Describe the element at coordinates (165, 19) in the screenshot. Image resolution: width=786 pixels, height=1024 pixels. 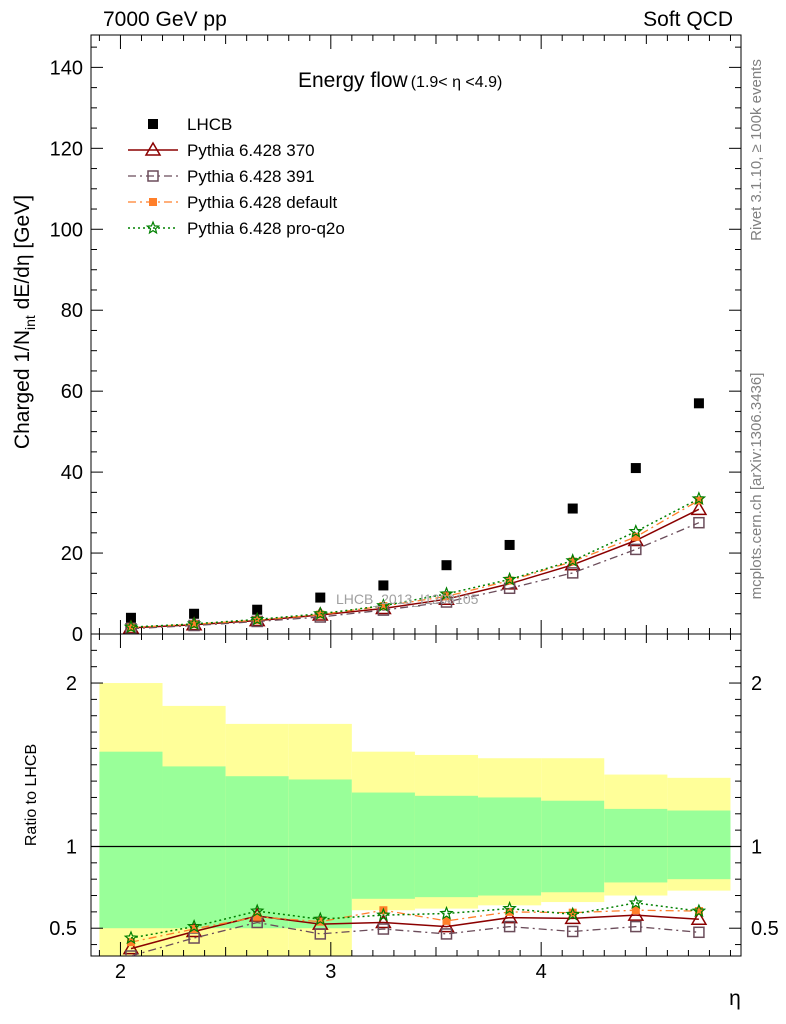
I see `header-left-label: 7000 GeV pp` at that location.